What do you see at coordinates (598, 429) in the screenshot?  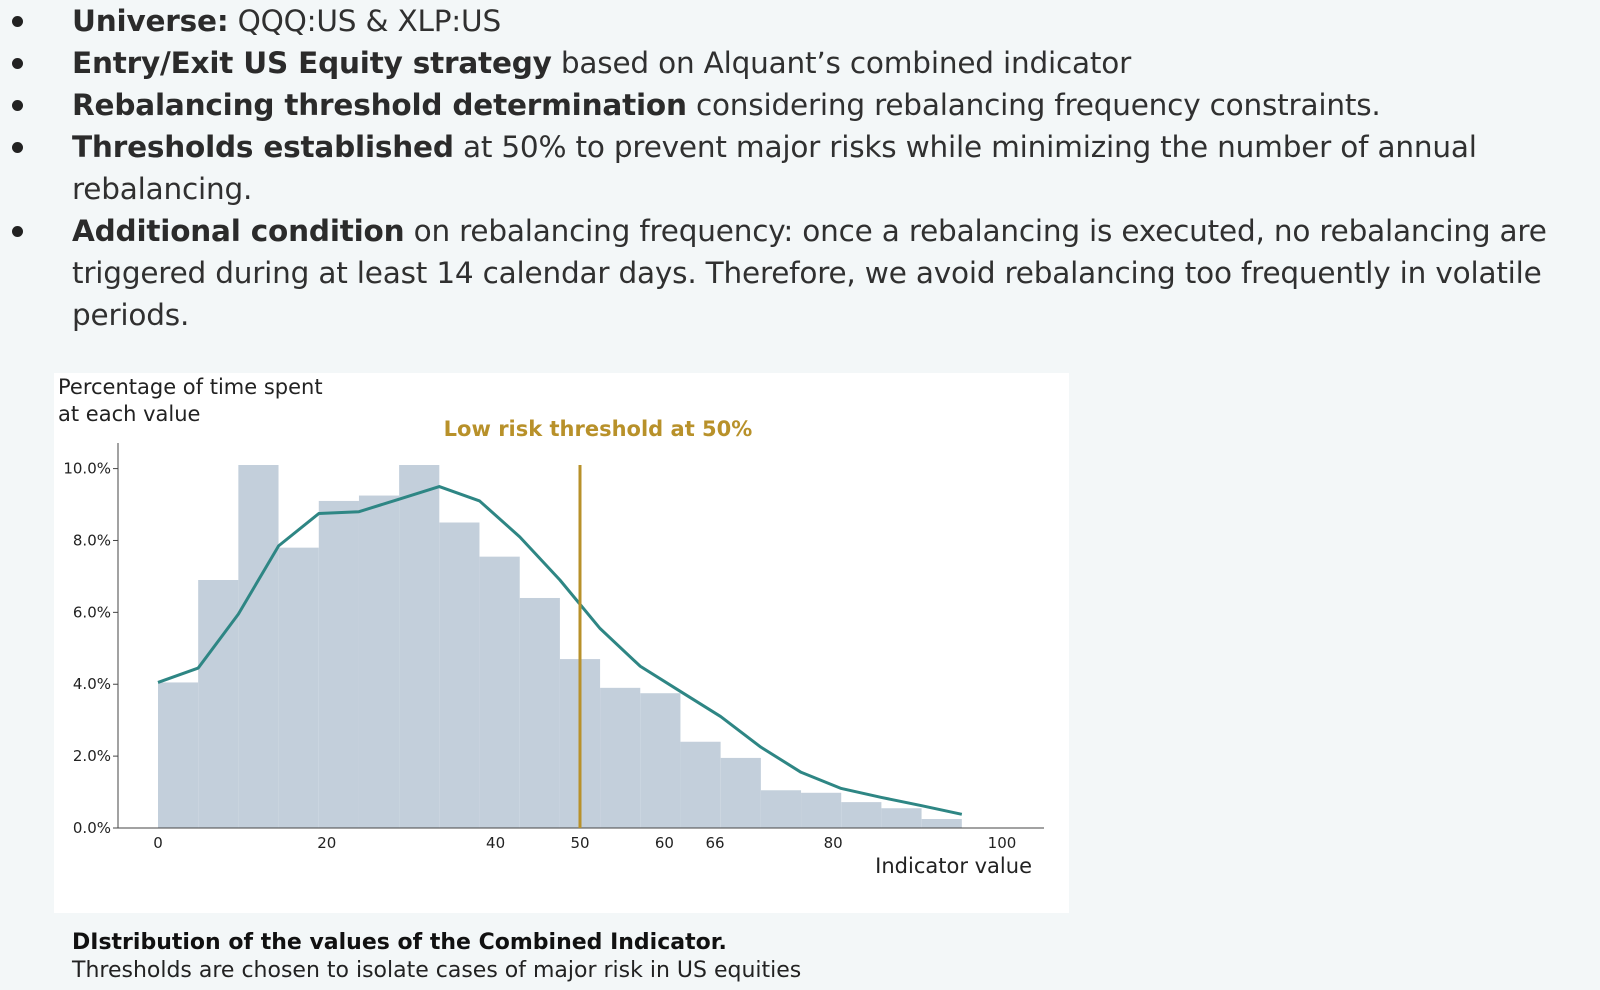 I see `threshold-label: Low risk threshold at 50%` at bounding box center [598, 429].